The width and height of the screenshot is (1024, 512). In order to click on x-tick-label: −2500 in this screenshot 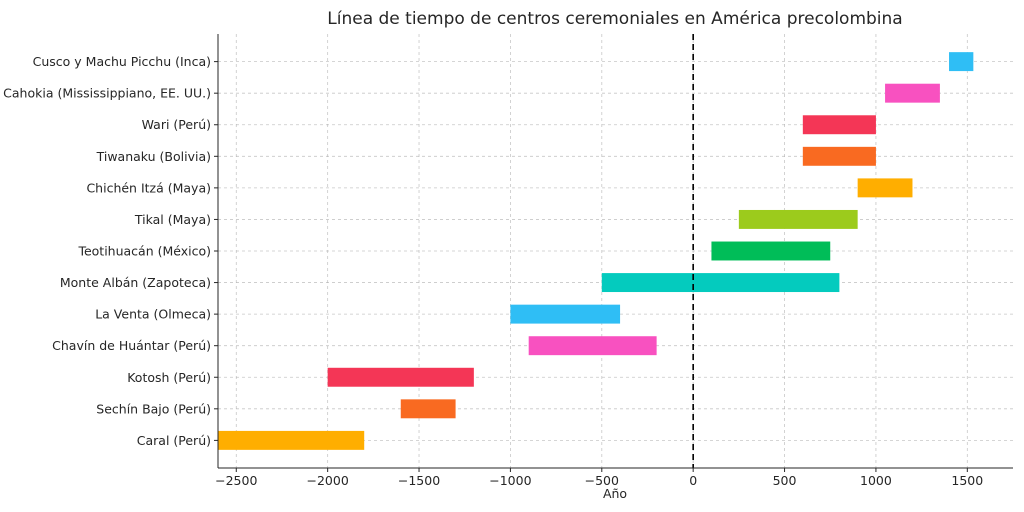, I will do `click(236, 480)`.